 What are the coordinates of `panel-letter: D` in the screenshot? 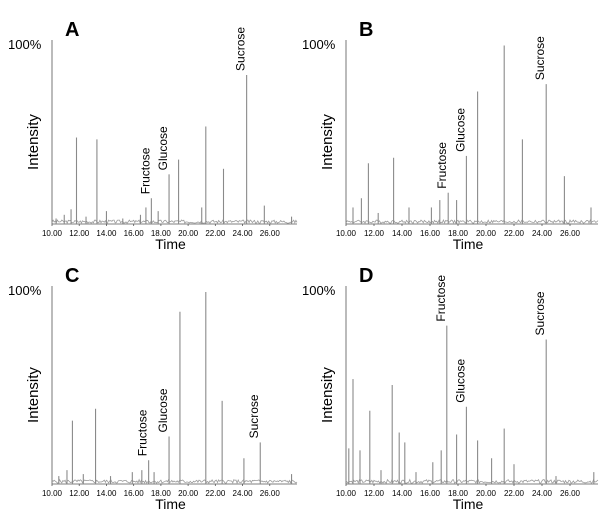 It's located at (366, 276).